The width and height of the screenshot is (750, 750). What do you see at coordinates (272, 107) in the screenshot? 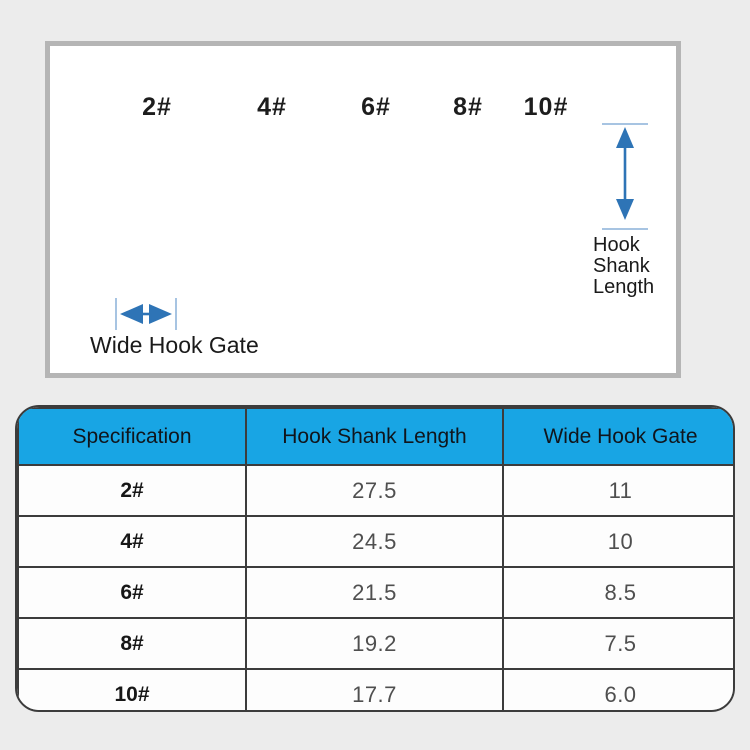
I see `size-label: 4#` at bounding box center [272, 107].